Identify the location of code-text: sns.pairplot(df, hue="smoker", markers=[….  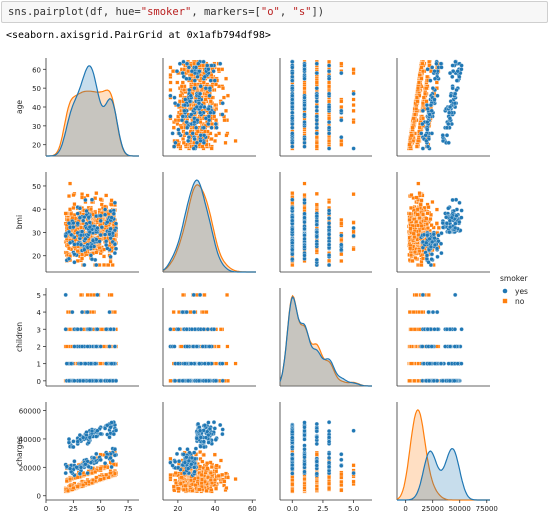
(166, 12).